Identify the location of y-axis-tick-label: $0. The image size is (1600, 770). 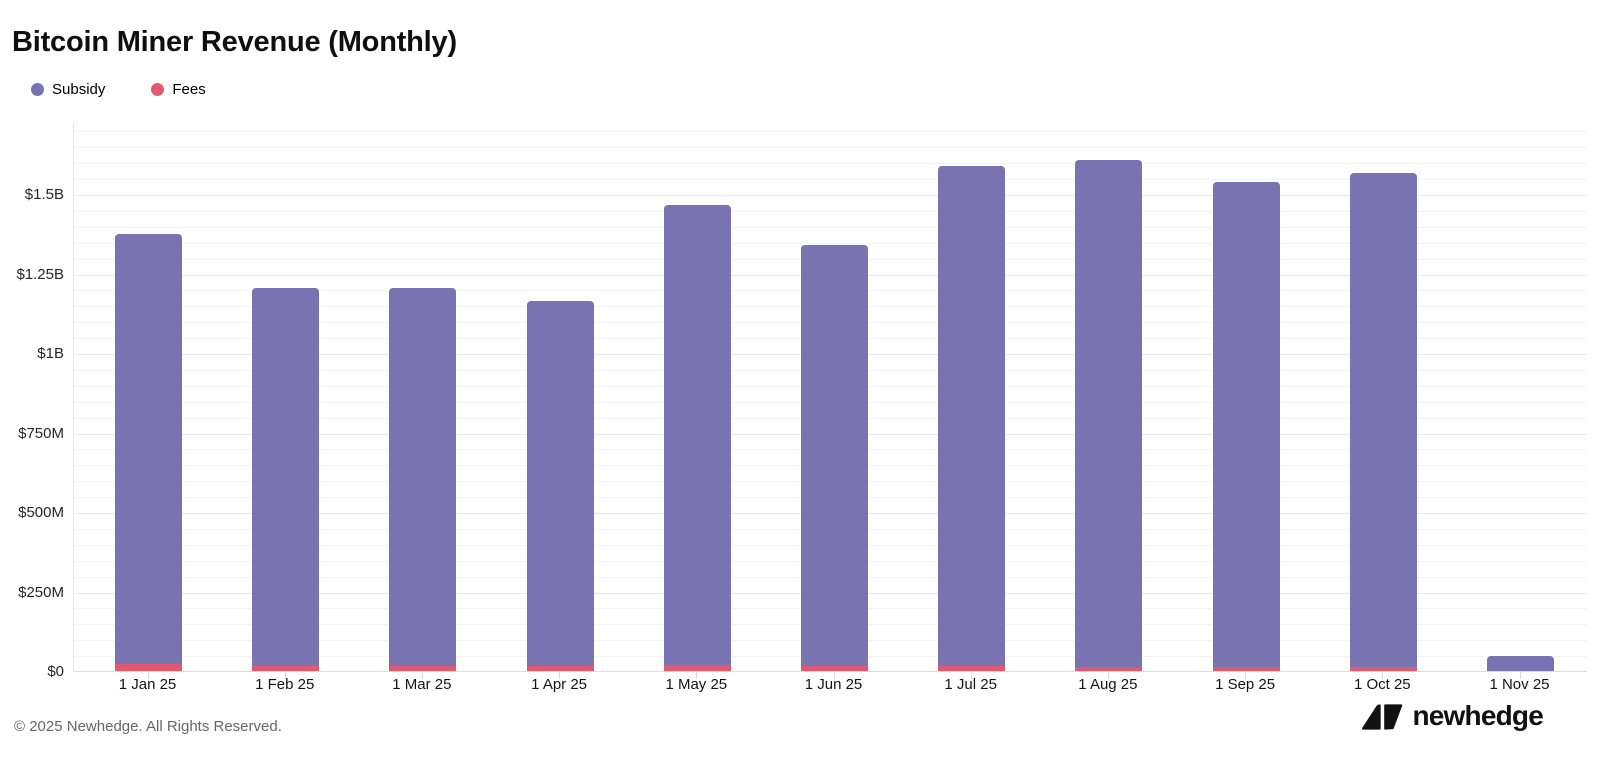
(55, 671).